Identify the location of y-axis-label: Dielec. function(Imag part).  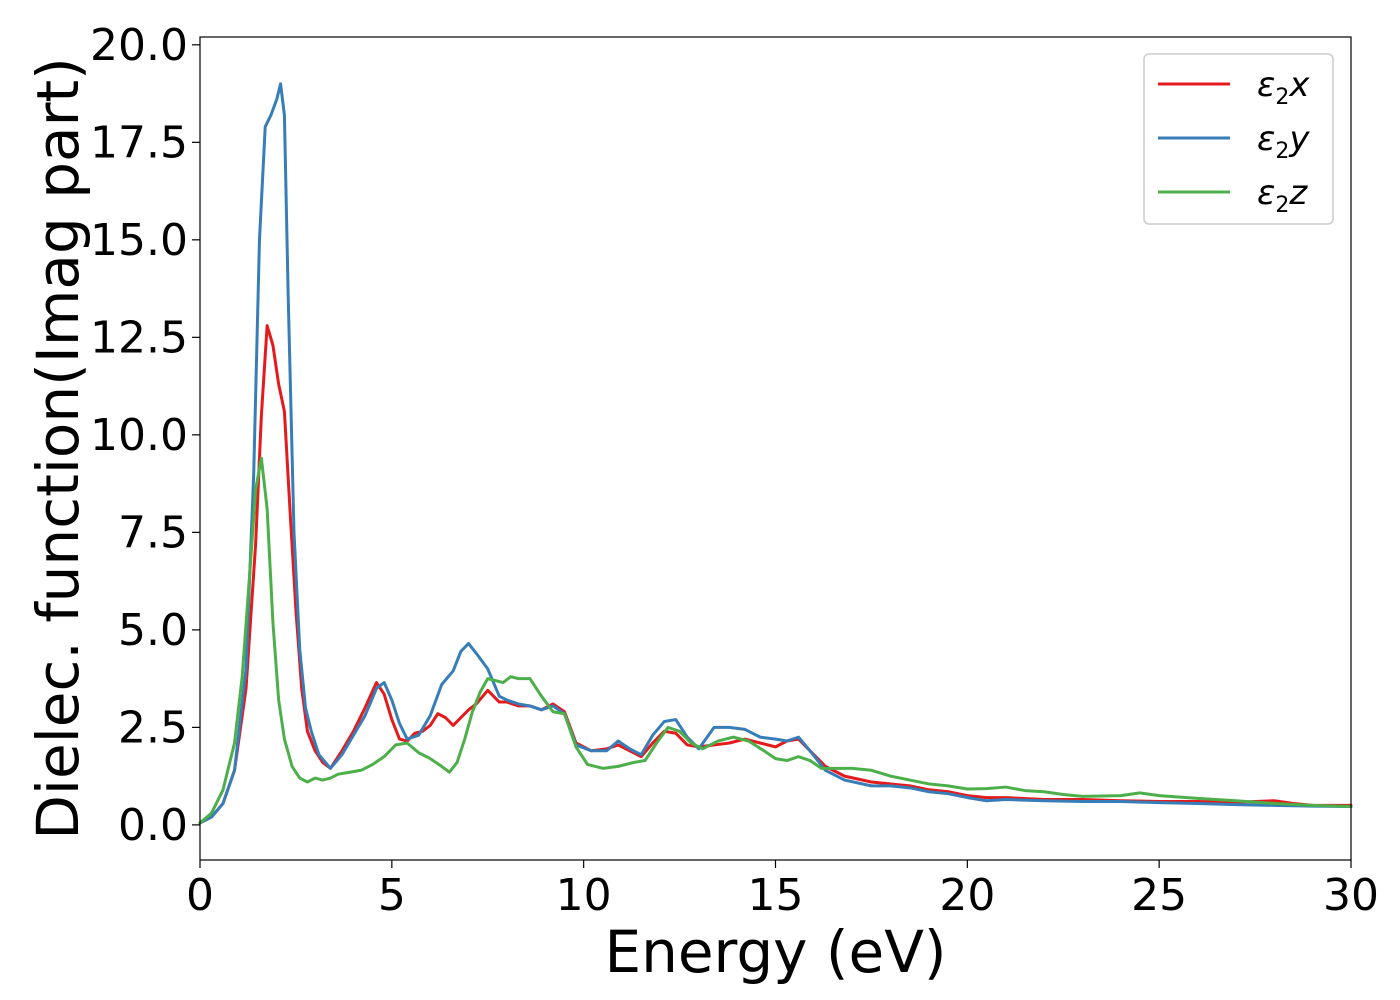
(58, 448).